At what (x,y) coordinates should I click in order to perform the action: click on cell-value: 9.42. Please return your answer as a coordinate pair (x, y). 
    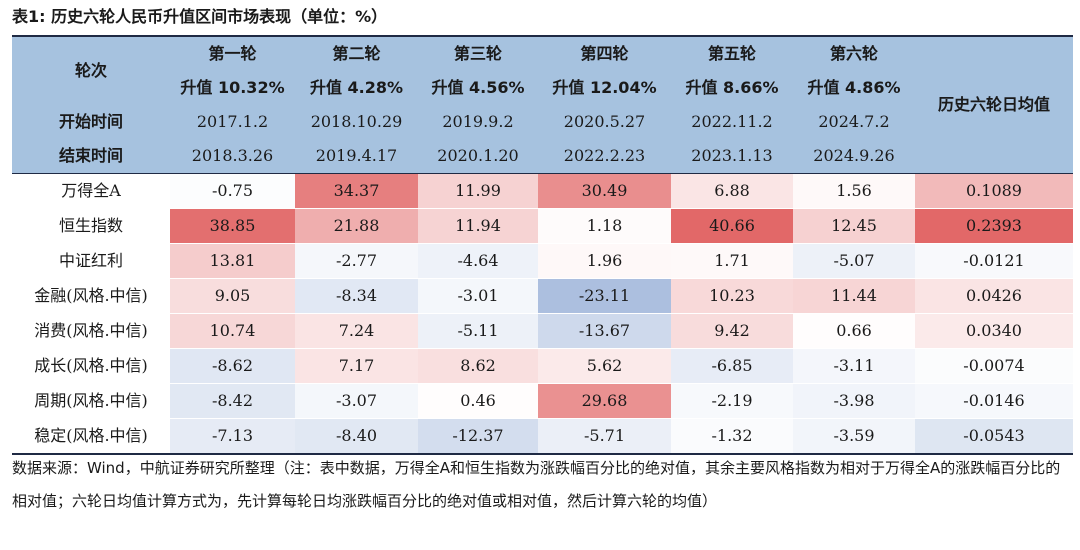
    Looking at the image, I should click on (732, 331).